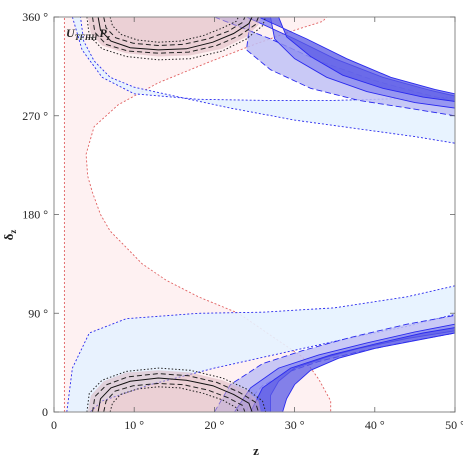 Image resolution: width=463 pixels, height=463 pixels. Describe the element at coordinates (134, 425) in the screenshot. I see `x-tick-label: 10 °` at that location.